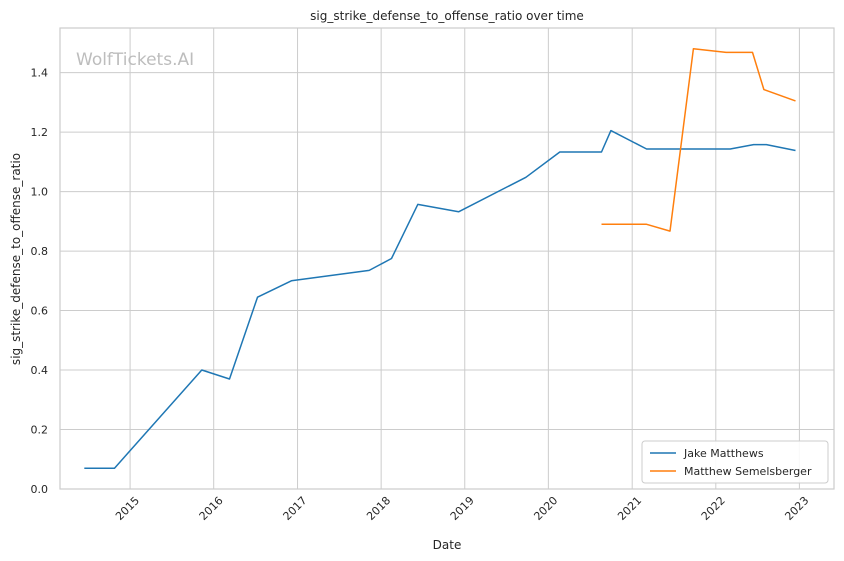  What do you see at coordinates (462, 508) in the screenshot?
I see `x-tick-label: 2019` at bounding box center [462, 508].